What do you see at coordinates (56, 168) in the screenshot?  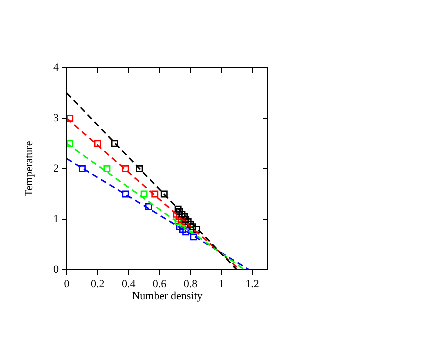 I see `y-tick-label: 2` at bounding box center [56, 168].